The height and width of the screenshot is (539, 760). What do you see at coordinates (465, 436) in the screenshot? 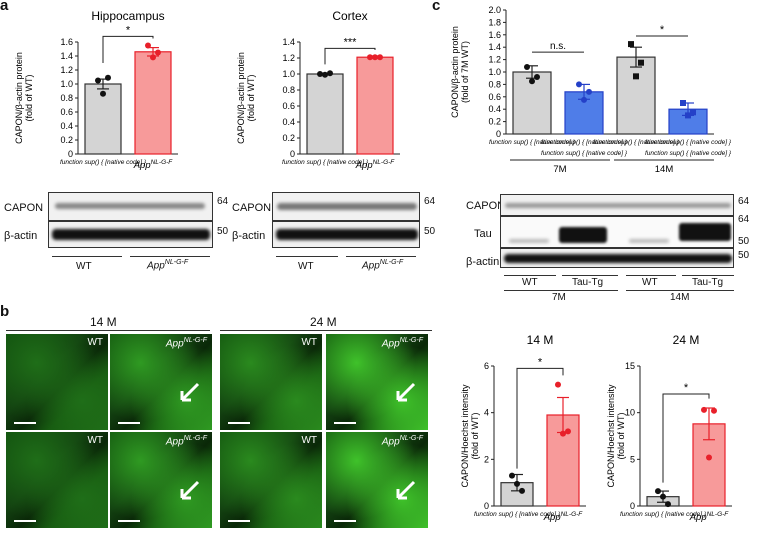
I see `y-axis-label: CAPON/Hoechst intensity` at bounding box center [465, 436].